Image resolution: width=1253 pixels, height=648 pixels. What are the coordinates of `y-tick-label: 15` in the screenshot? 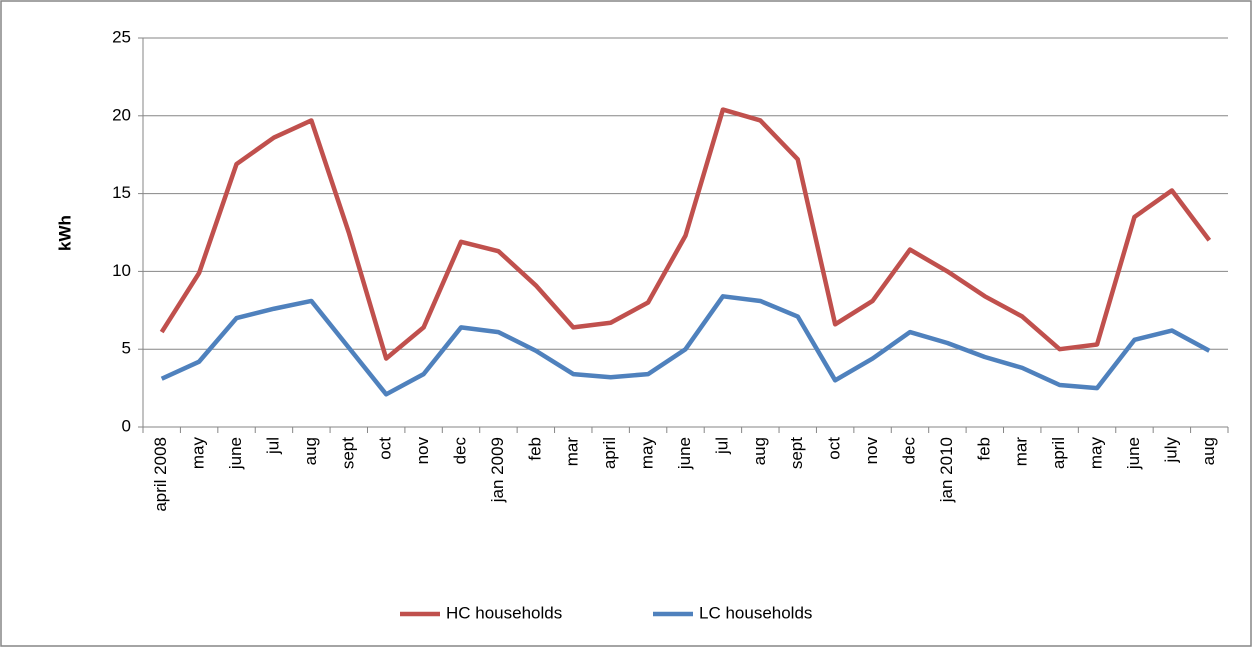 It's located at (121, 192).